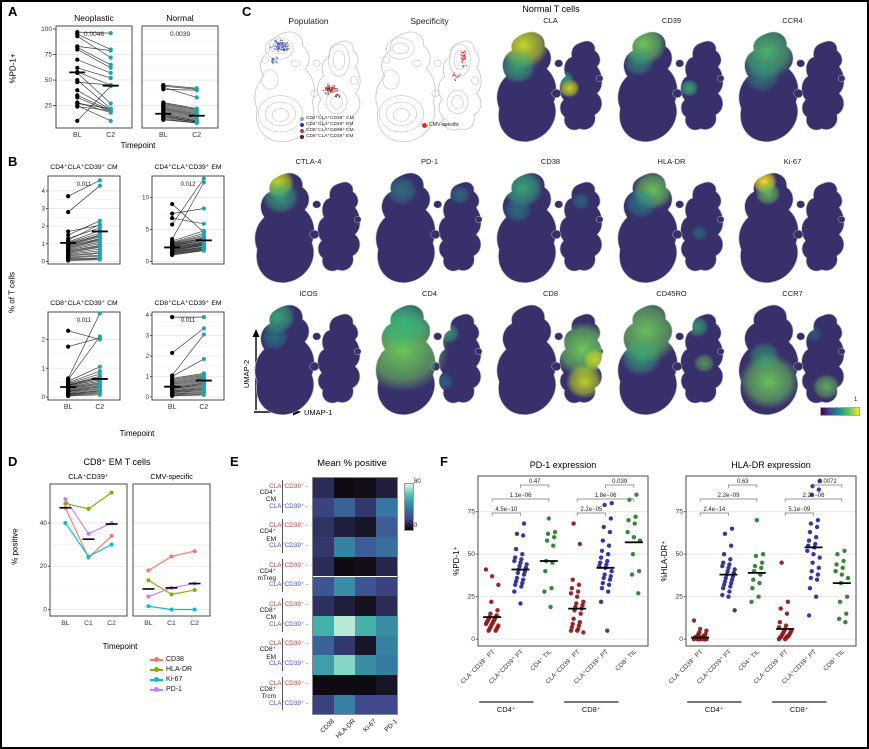 This screenshot has width=869, height=749. What do you see at coordinates (327, 118) in the screenshot?
I see `legend-item: CD4⁺CLA⁺CD39⁺ CM` at bounding box center [327, 118].